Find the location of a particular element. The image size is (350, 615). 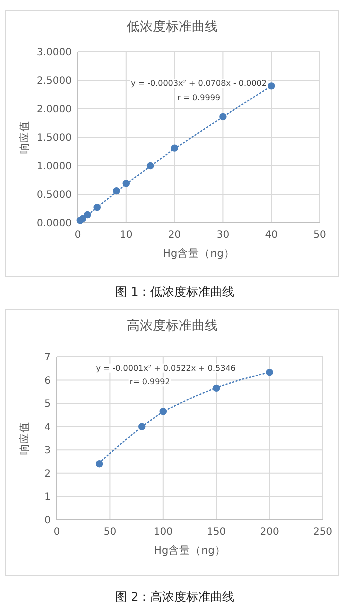

y-tick-label: 1.5000 is located at coordinates (54, 138).